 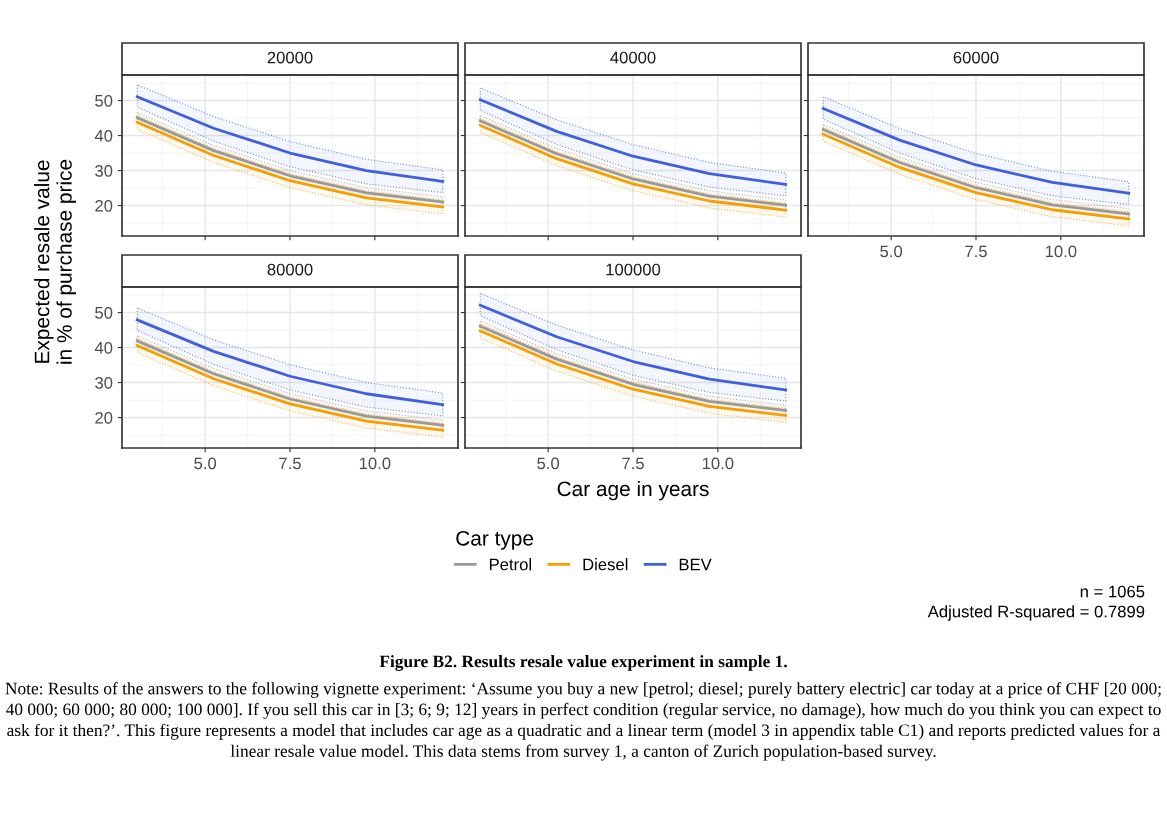 I want to click on text: n = 1065, so click(x=1112, y=591).